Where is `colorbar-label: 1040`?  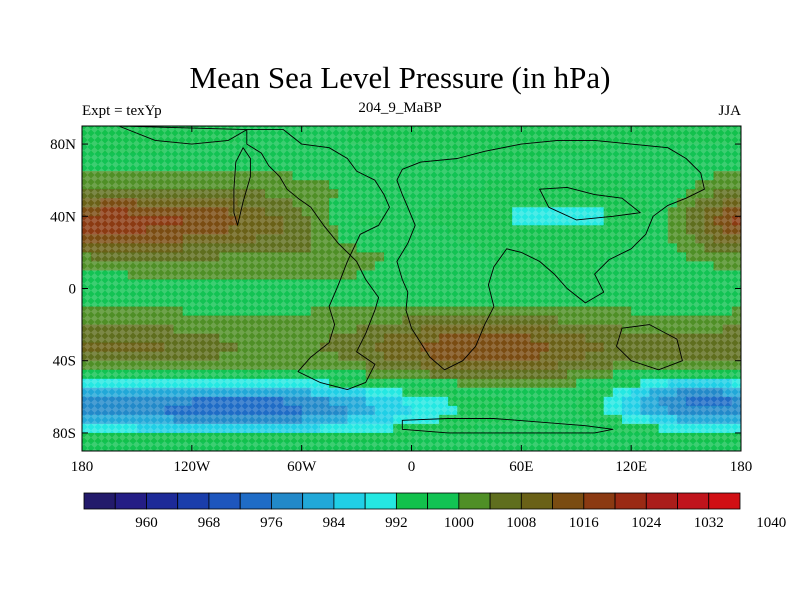
colorbar-label: 1040 is located at coordinates (771, 523).